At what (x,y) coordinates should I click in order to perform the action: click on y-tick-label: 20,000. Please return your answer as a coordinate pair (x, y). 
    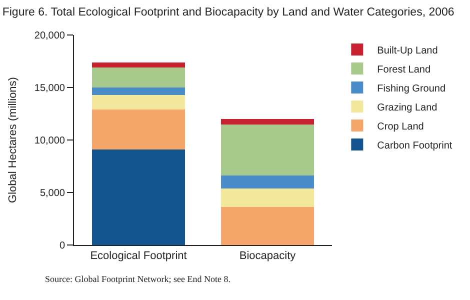
    Looking at the image, I should click on (50, 36).